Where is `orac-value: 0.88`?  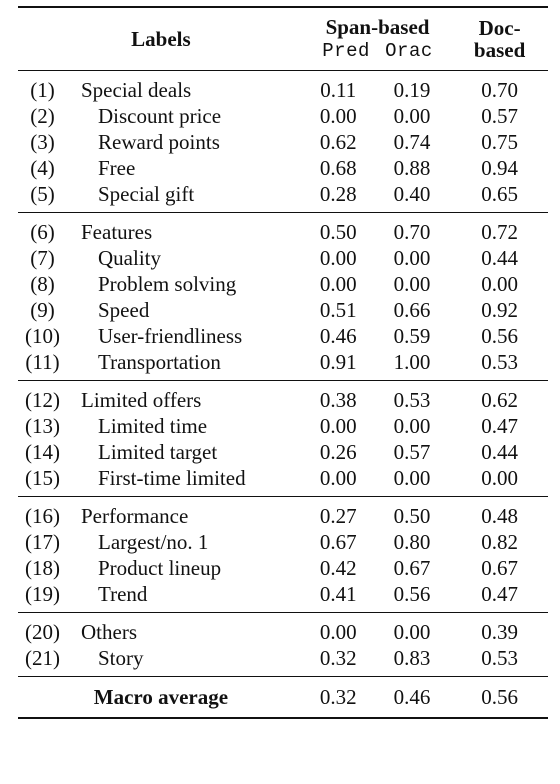
orac-value: 0.88 is located at coordinates (412, 168).